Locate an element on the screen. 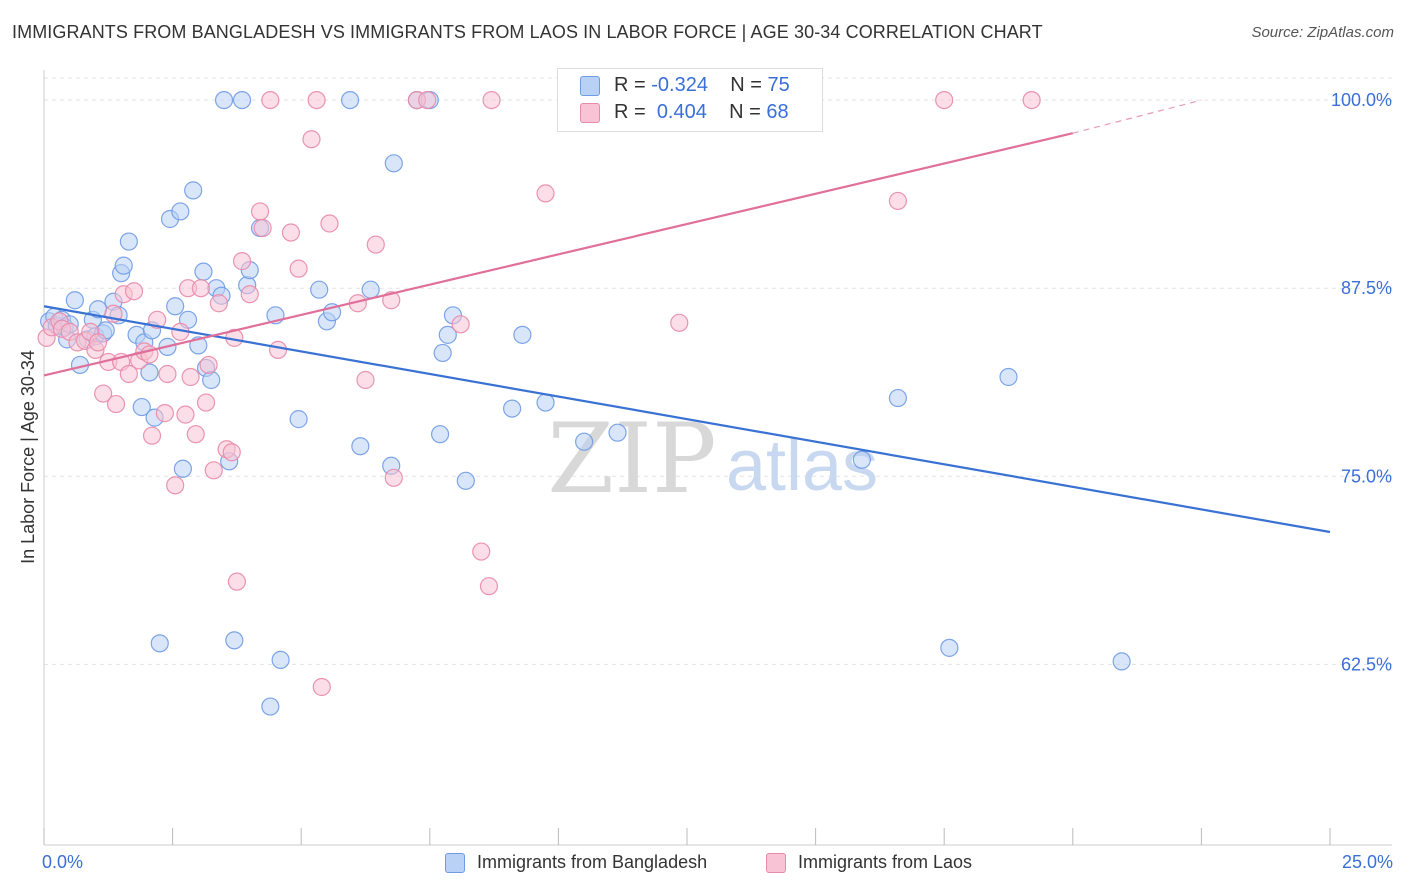 The height and width of the screenshot is (892, 1406). pink-swatch-icon is located at coordinates (776, 863).